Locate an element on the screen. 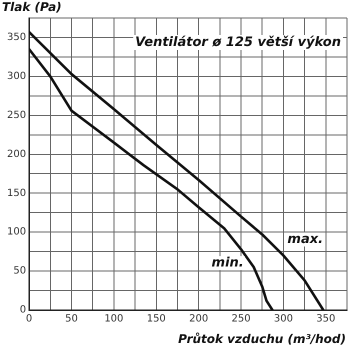 The image size is (350, 350). x-tick-label: 100 is located at coordinates (114, 319).